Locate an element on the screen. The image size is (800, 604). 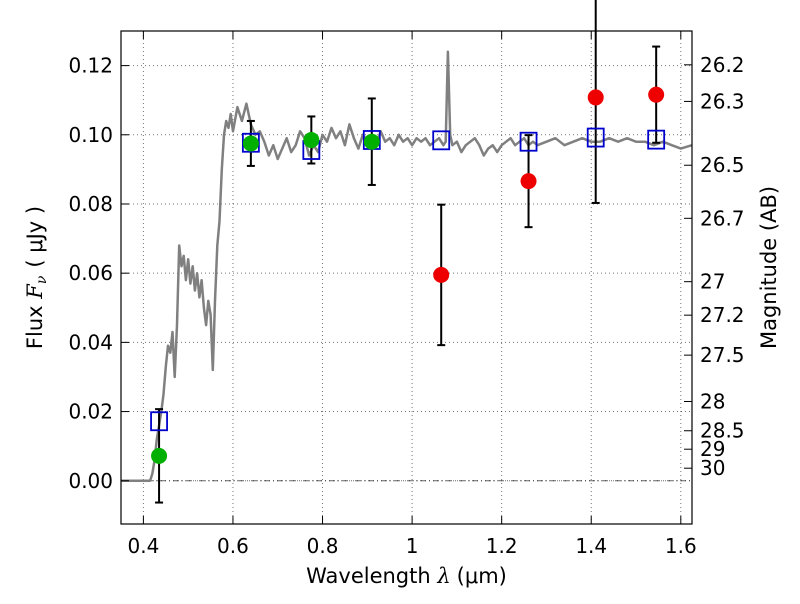
y-tick-label: 0.08 is located at coordinates (90, 204).